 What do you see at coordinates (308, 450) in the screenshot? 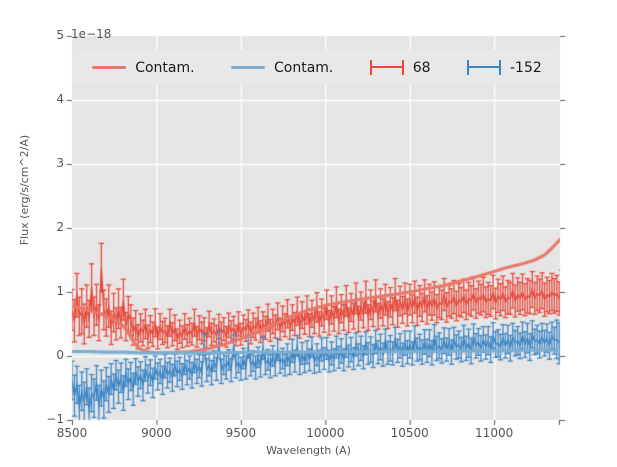
I see `x-axis-label: Wavelength (A)` at bounding box center [308, 450].